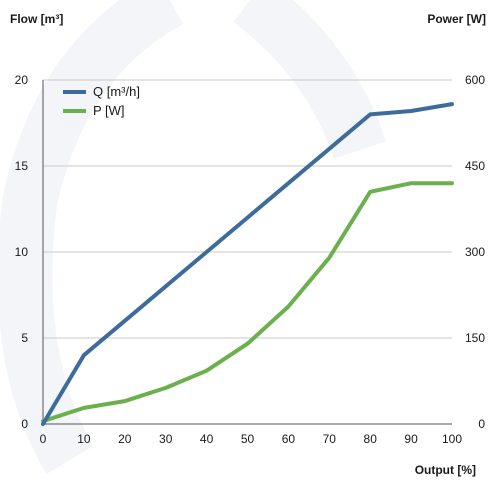 This screenshot has height=481, width=494. What do you see at coordinates (371, 439) in the screenshot?
I see `x-tick-label: 80` at bounding box center [371, 439].